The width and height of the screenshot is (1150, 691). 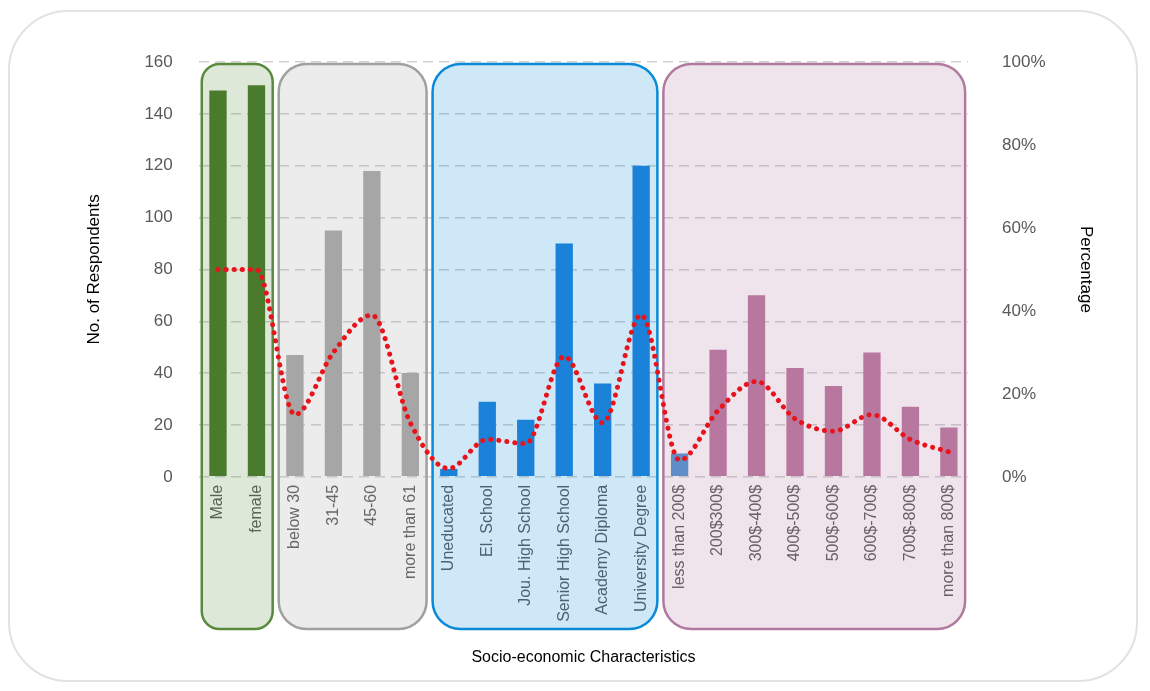 I want to click on x-tick-label: more than 61, so click(x=409, y=532).